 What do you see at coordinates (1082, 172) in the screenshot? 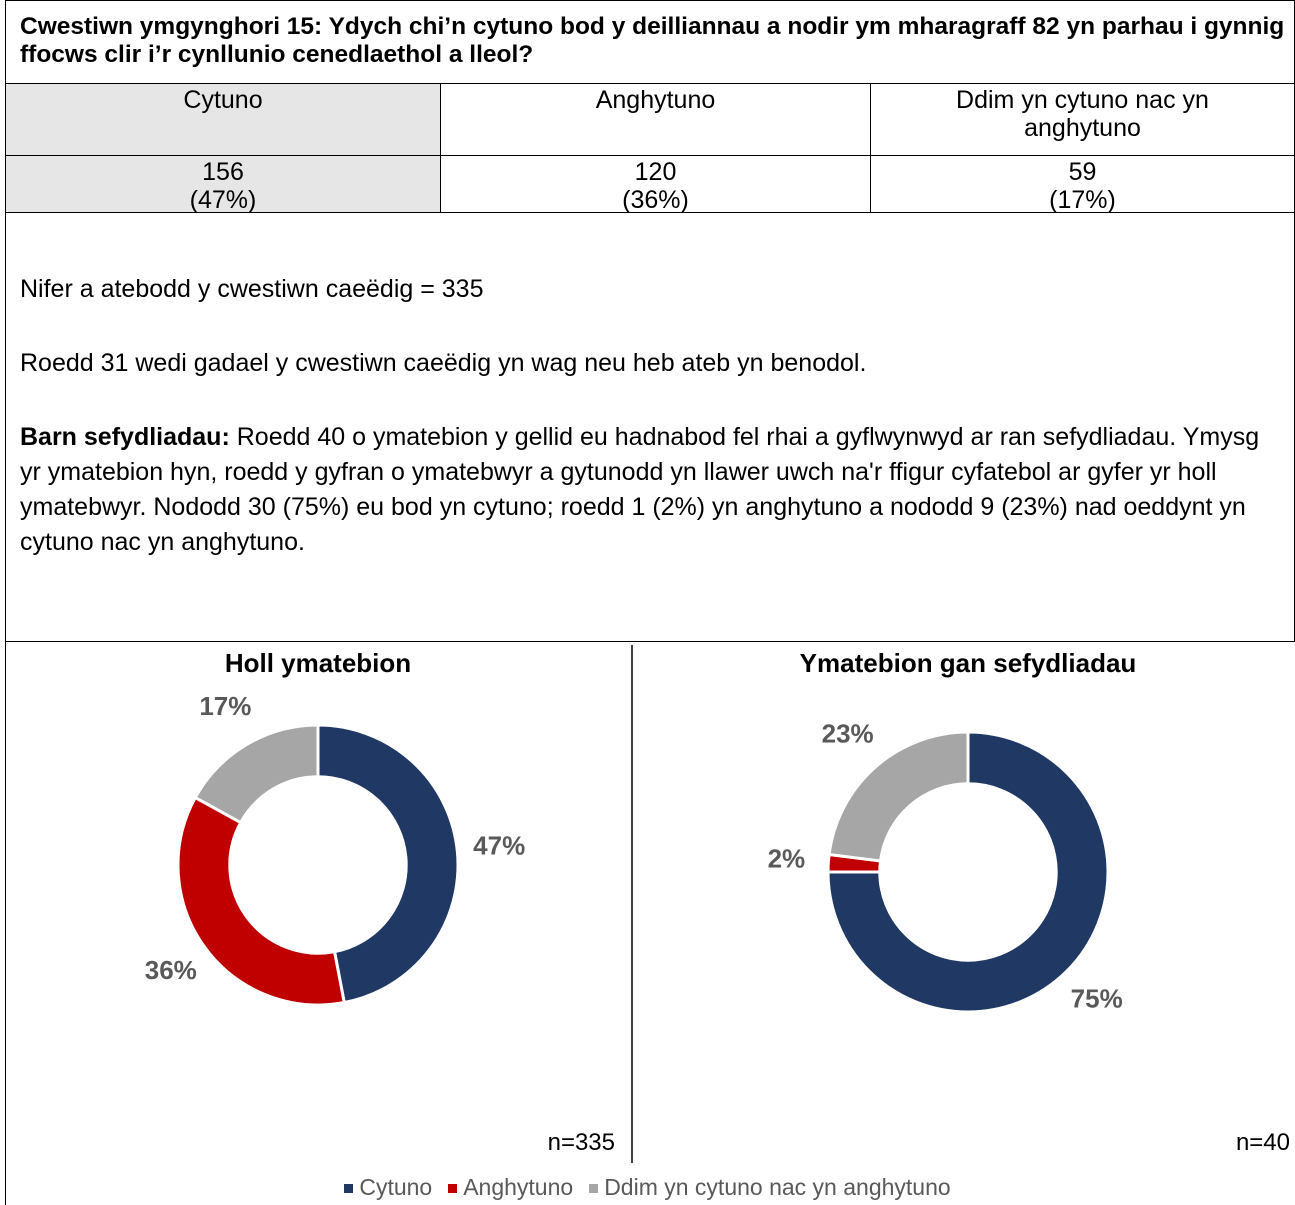
I see `count: 59` at bounding box center [1082, 172].